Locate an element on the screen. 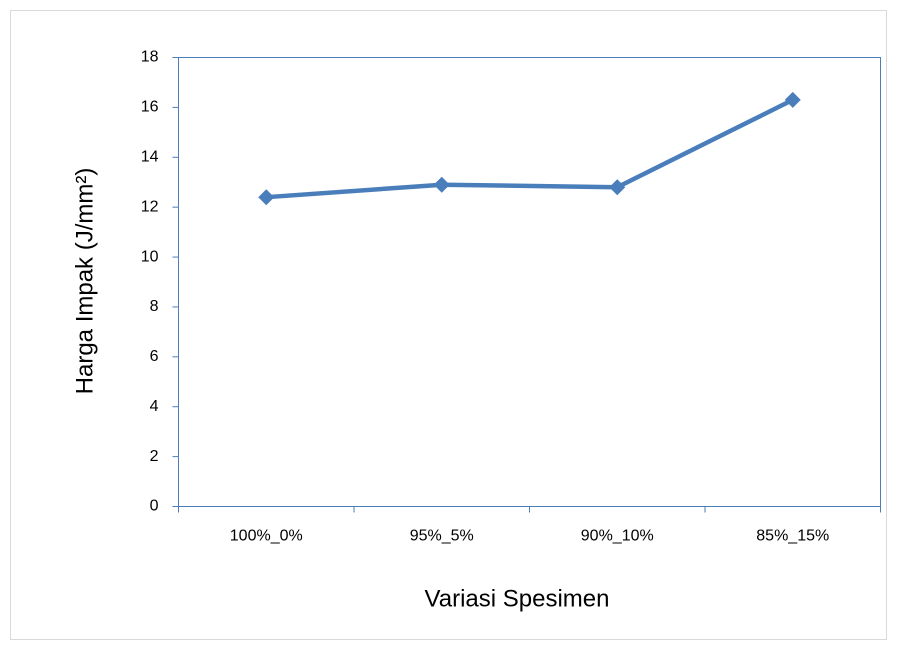 This screenshot has width=897, height=650. y-tick-label: 0 is located at coordinates (154, 506).